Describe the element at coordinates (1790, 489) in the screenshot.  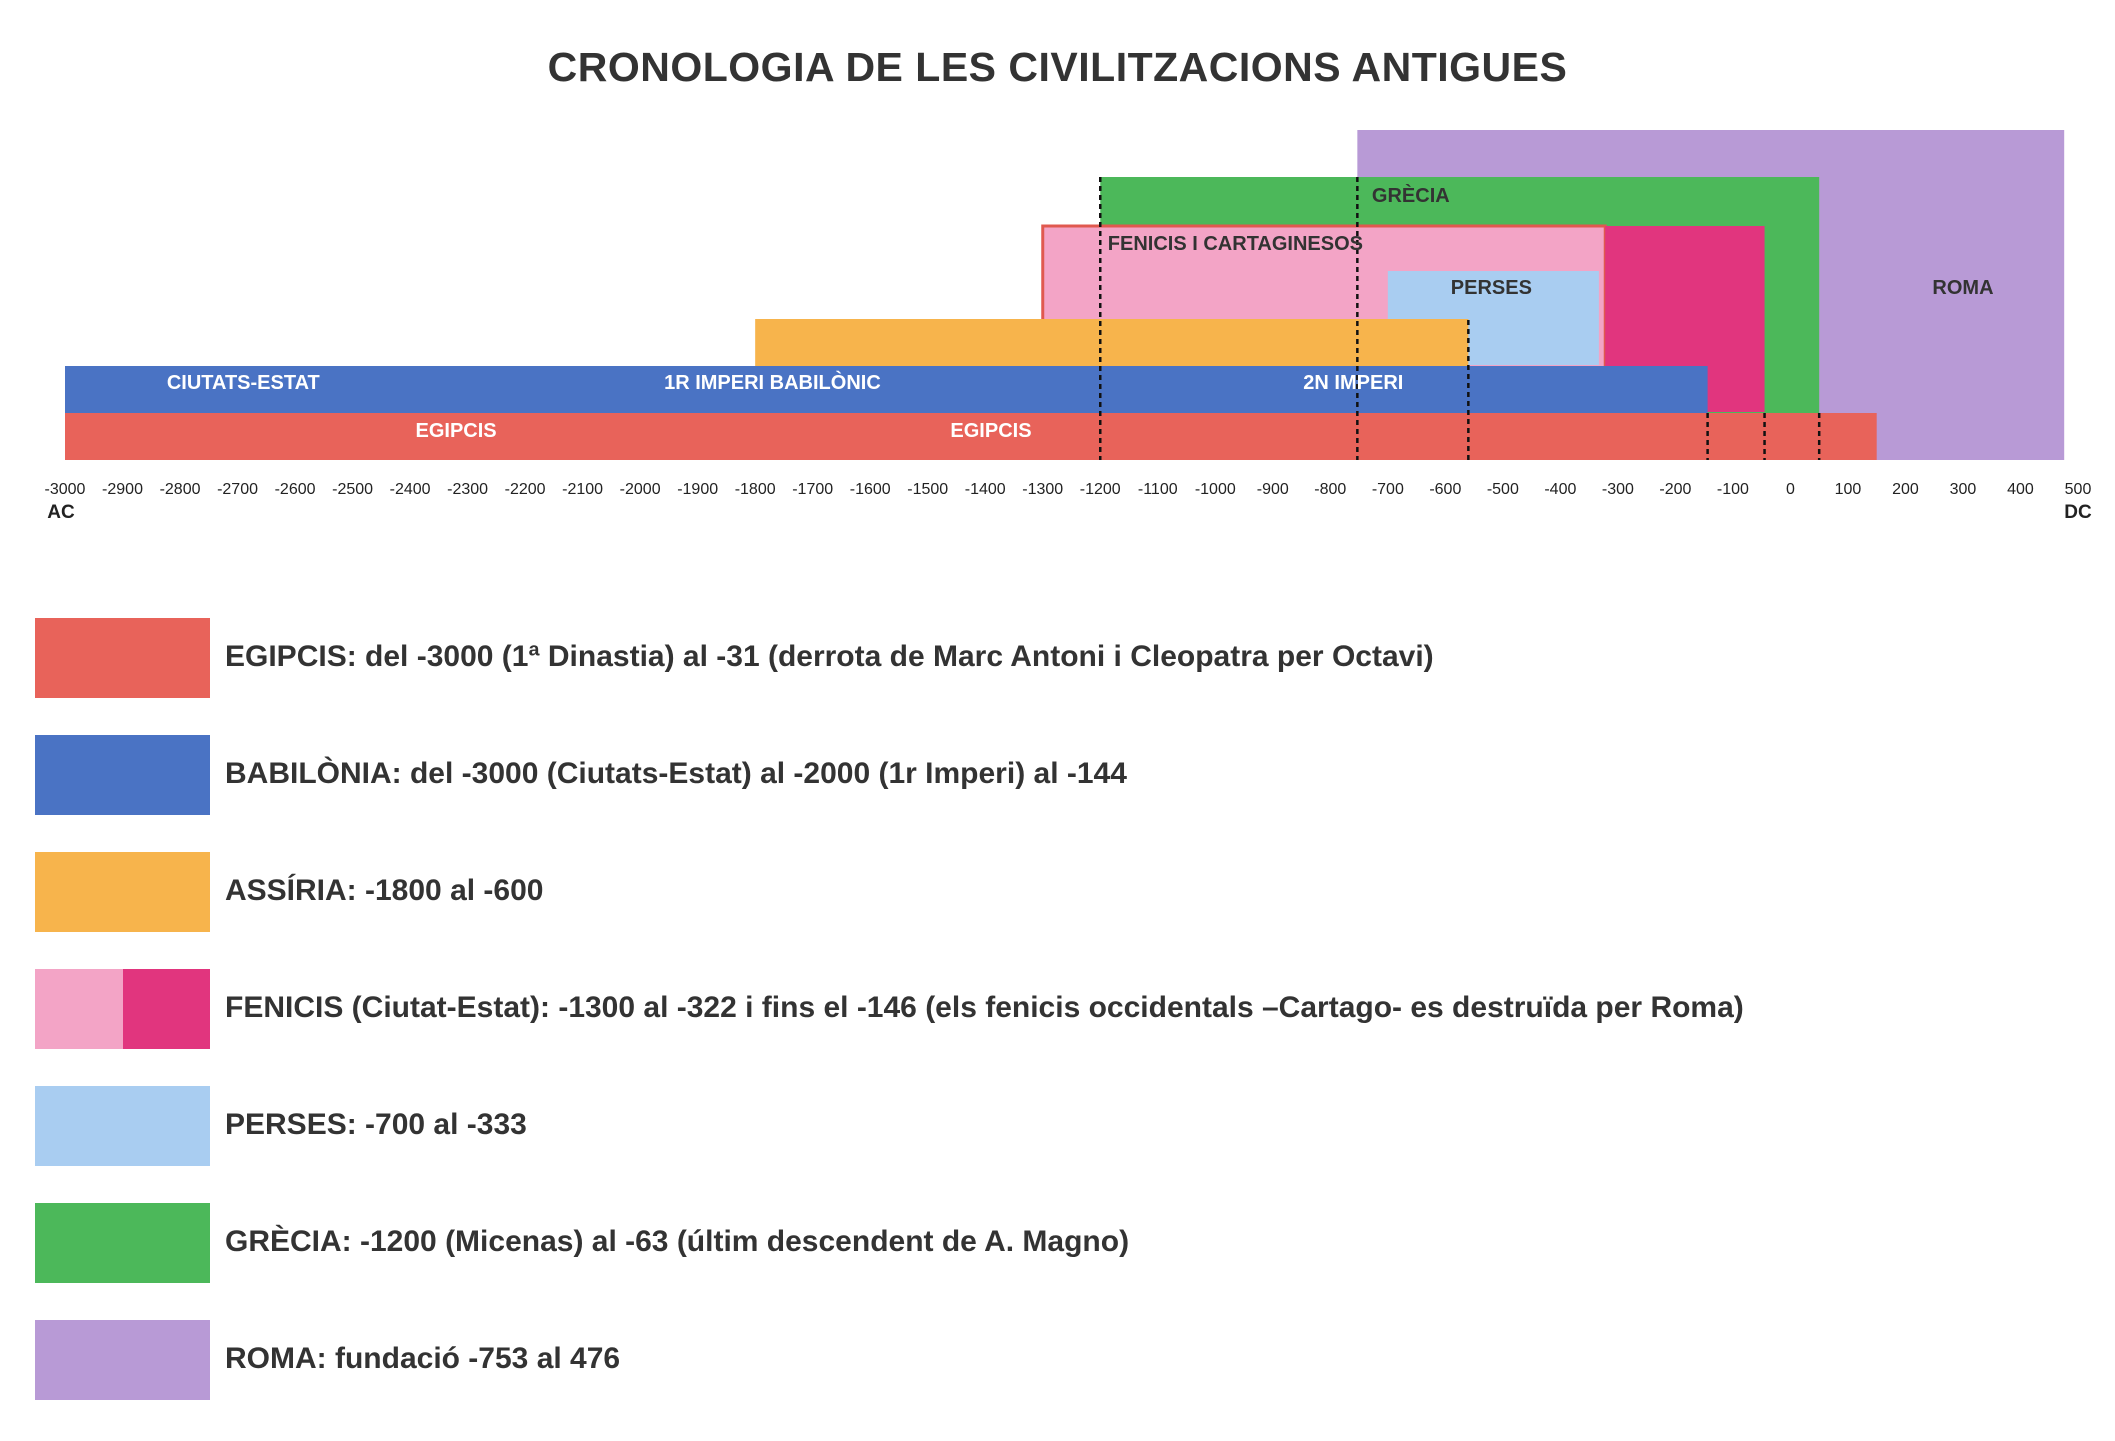
I see `axis-tick-label: 0` at that location.